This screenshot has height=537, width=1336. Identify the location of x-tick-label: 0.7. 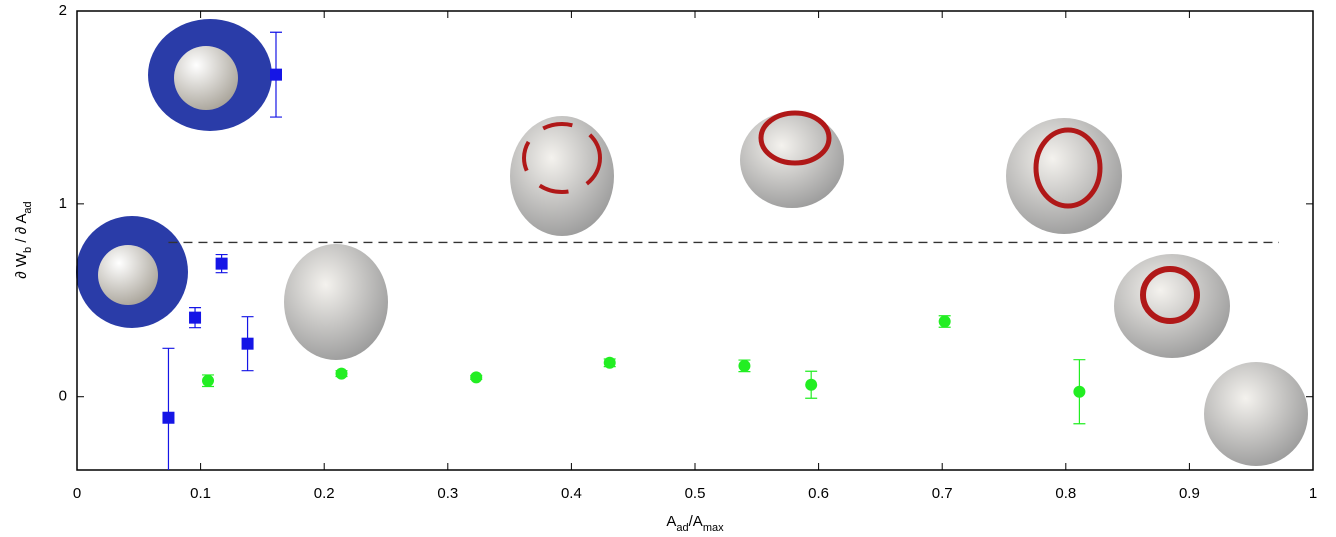
(942, 493).